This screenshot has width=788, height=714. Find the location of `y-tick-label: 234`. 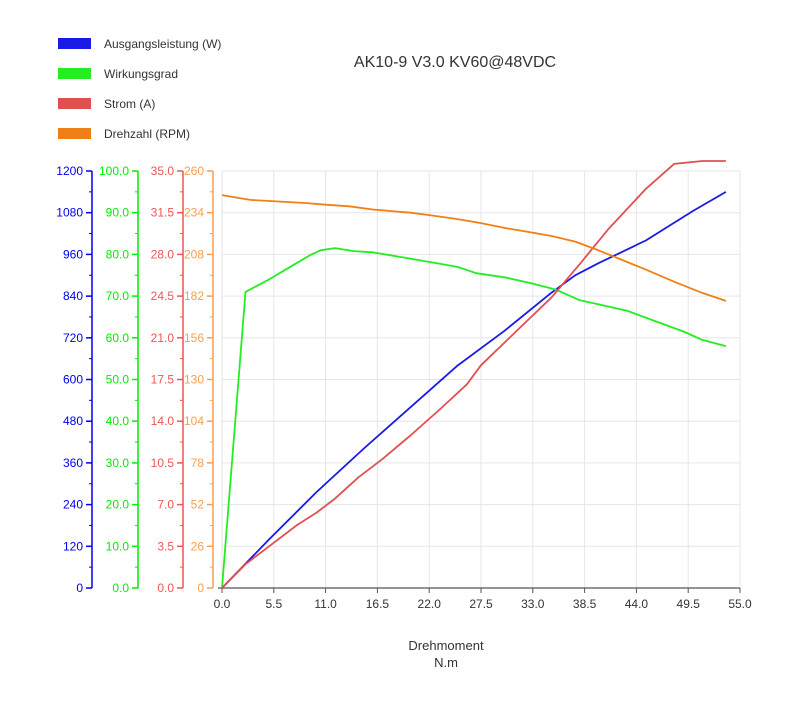

y-tick-label: 234 is located at coordinates (194, 213).